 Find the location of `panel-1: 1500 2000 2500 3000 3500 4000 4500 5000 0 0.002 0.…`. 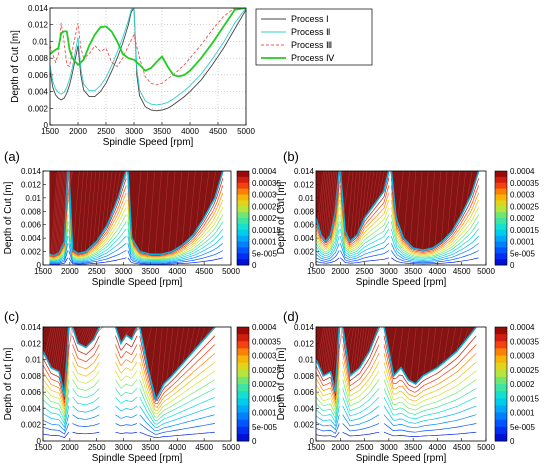

panel-1: 1500 2000 2500 3000 3500 4000 4500 5000 0 0.002 0.… is located at coordinates (142, 218).